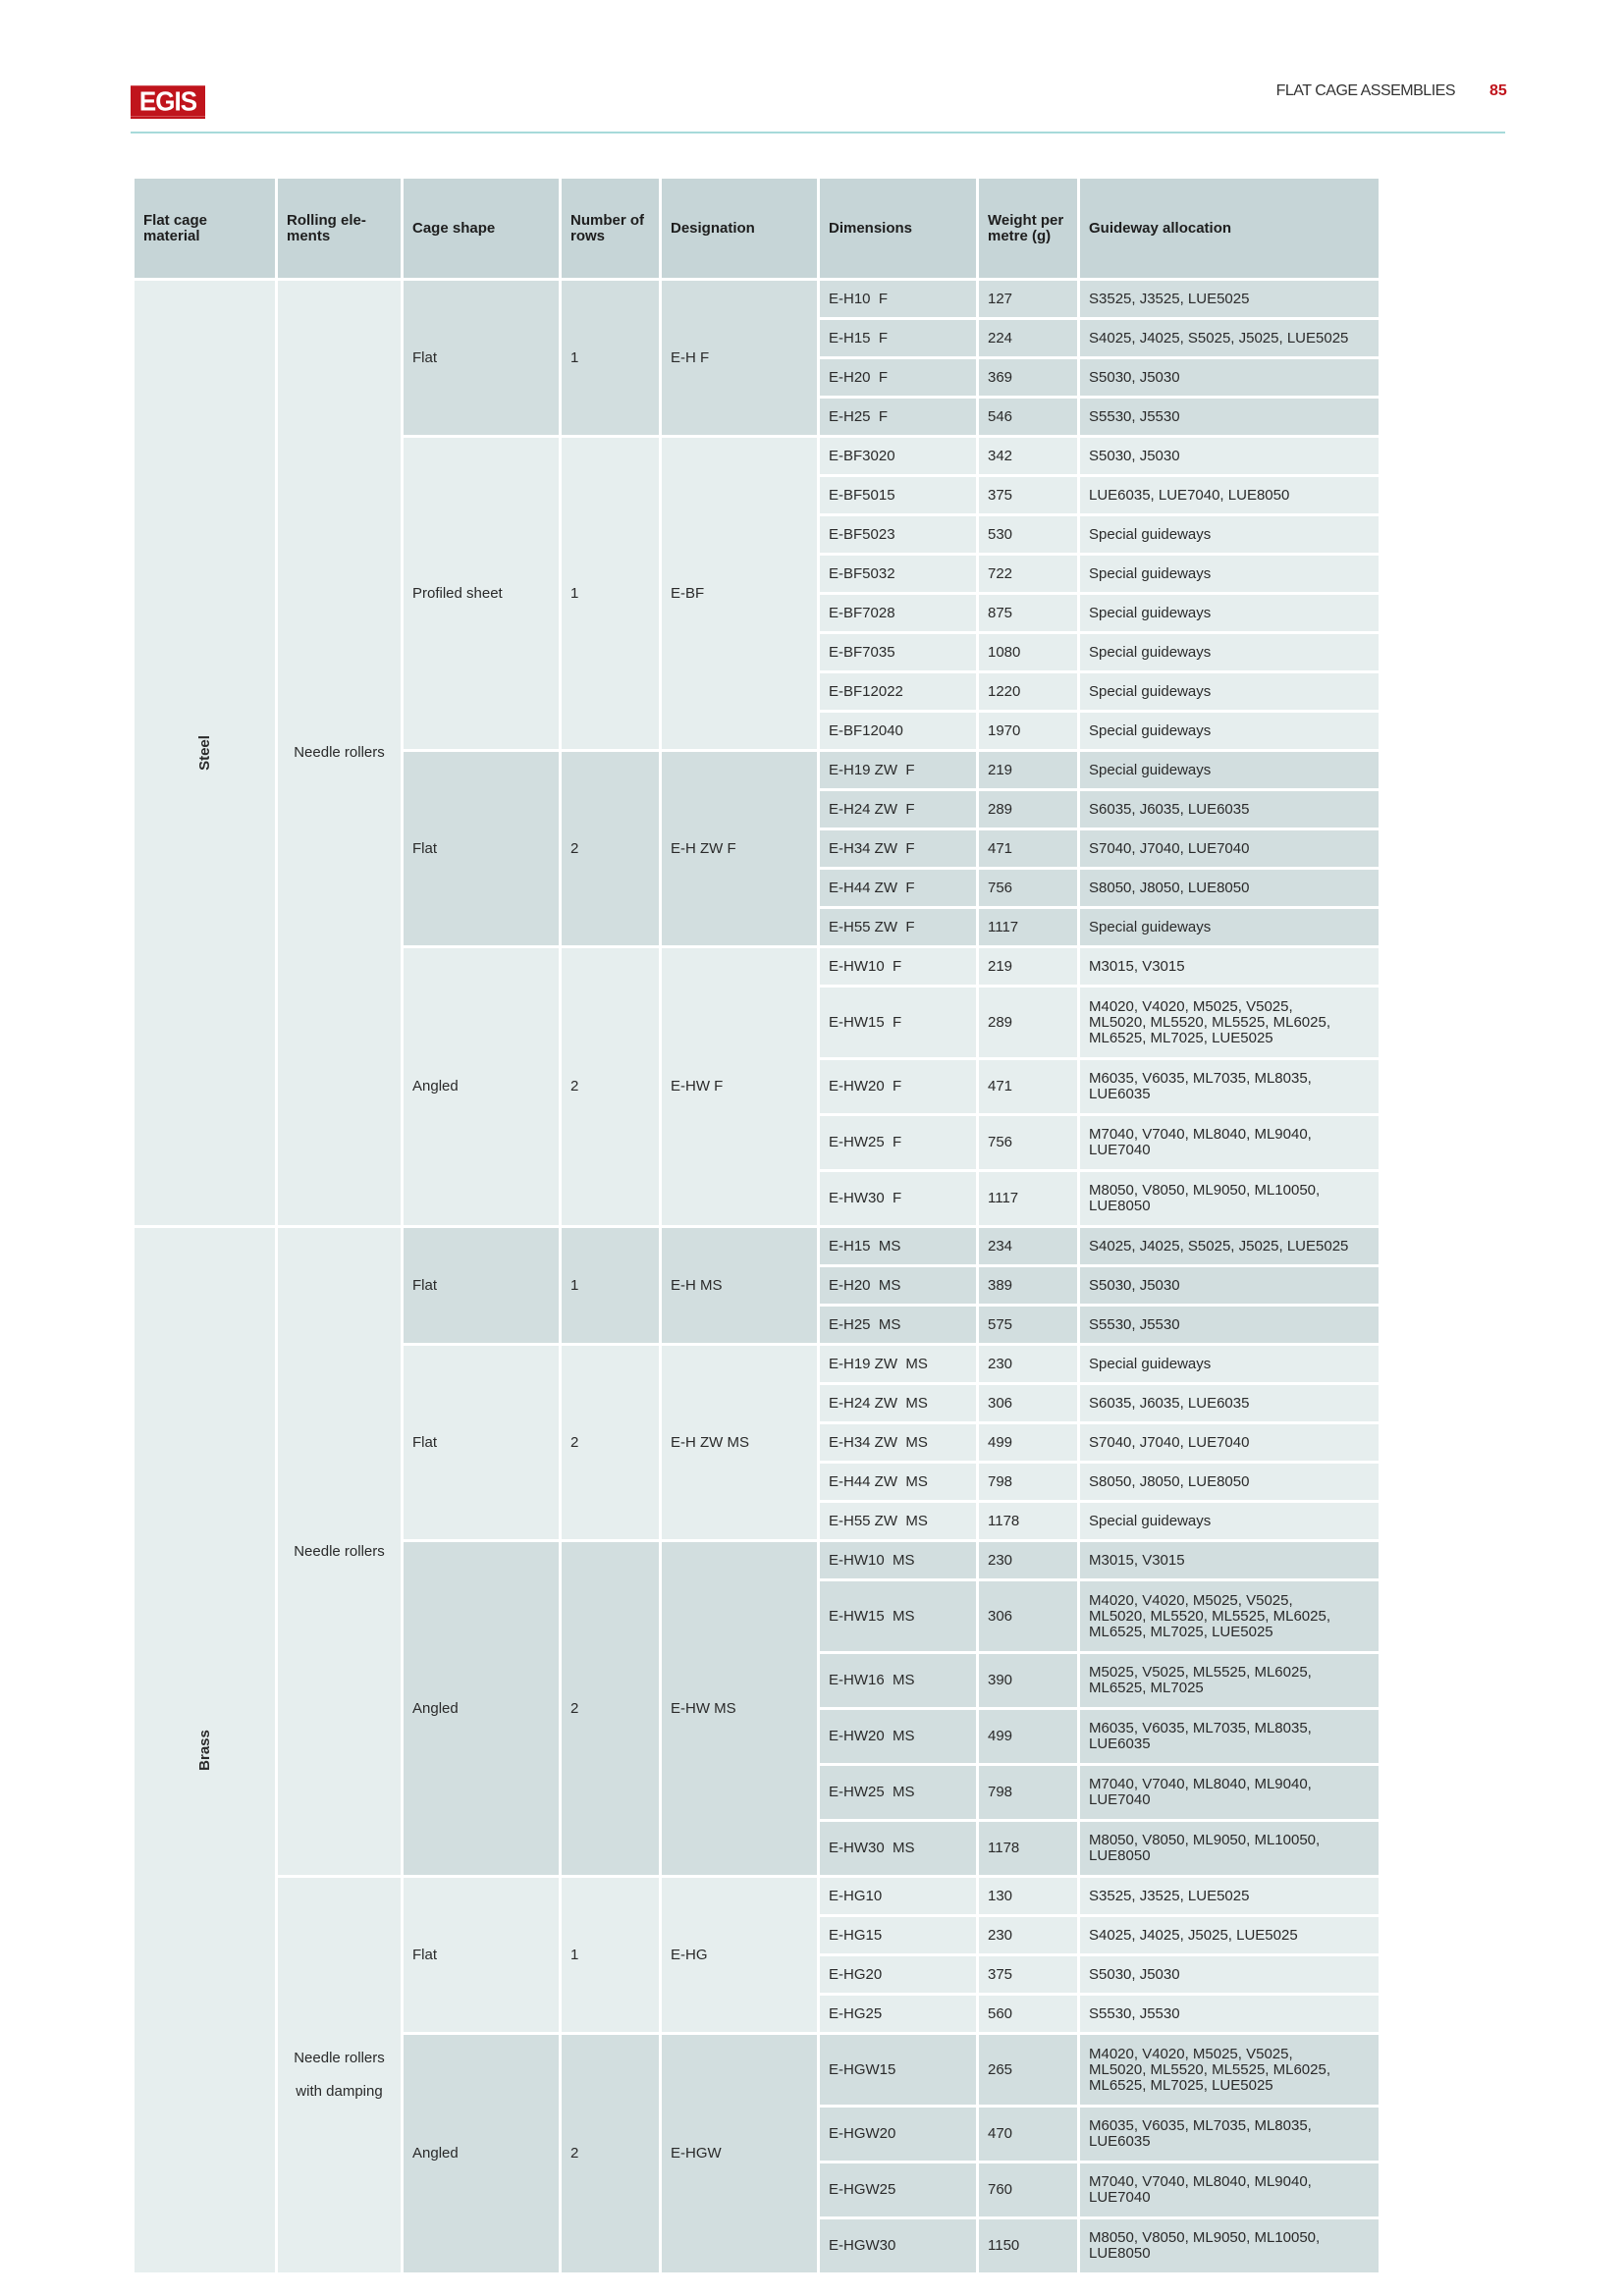 The width and height of the screenshot is (1624, 2296). Describe the element at coordinates (898, 1198) in the screenshot. I see `dimensions-cell: E-HW30 F` at that location.